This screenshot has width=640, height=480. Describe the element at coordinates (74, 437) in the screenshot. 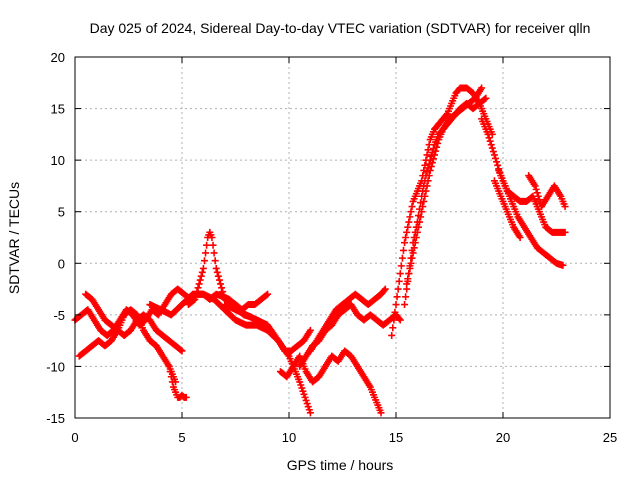

I see `x-tick-label: 0` at that location.